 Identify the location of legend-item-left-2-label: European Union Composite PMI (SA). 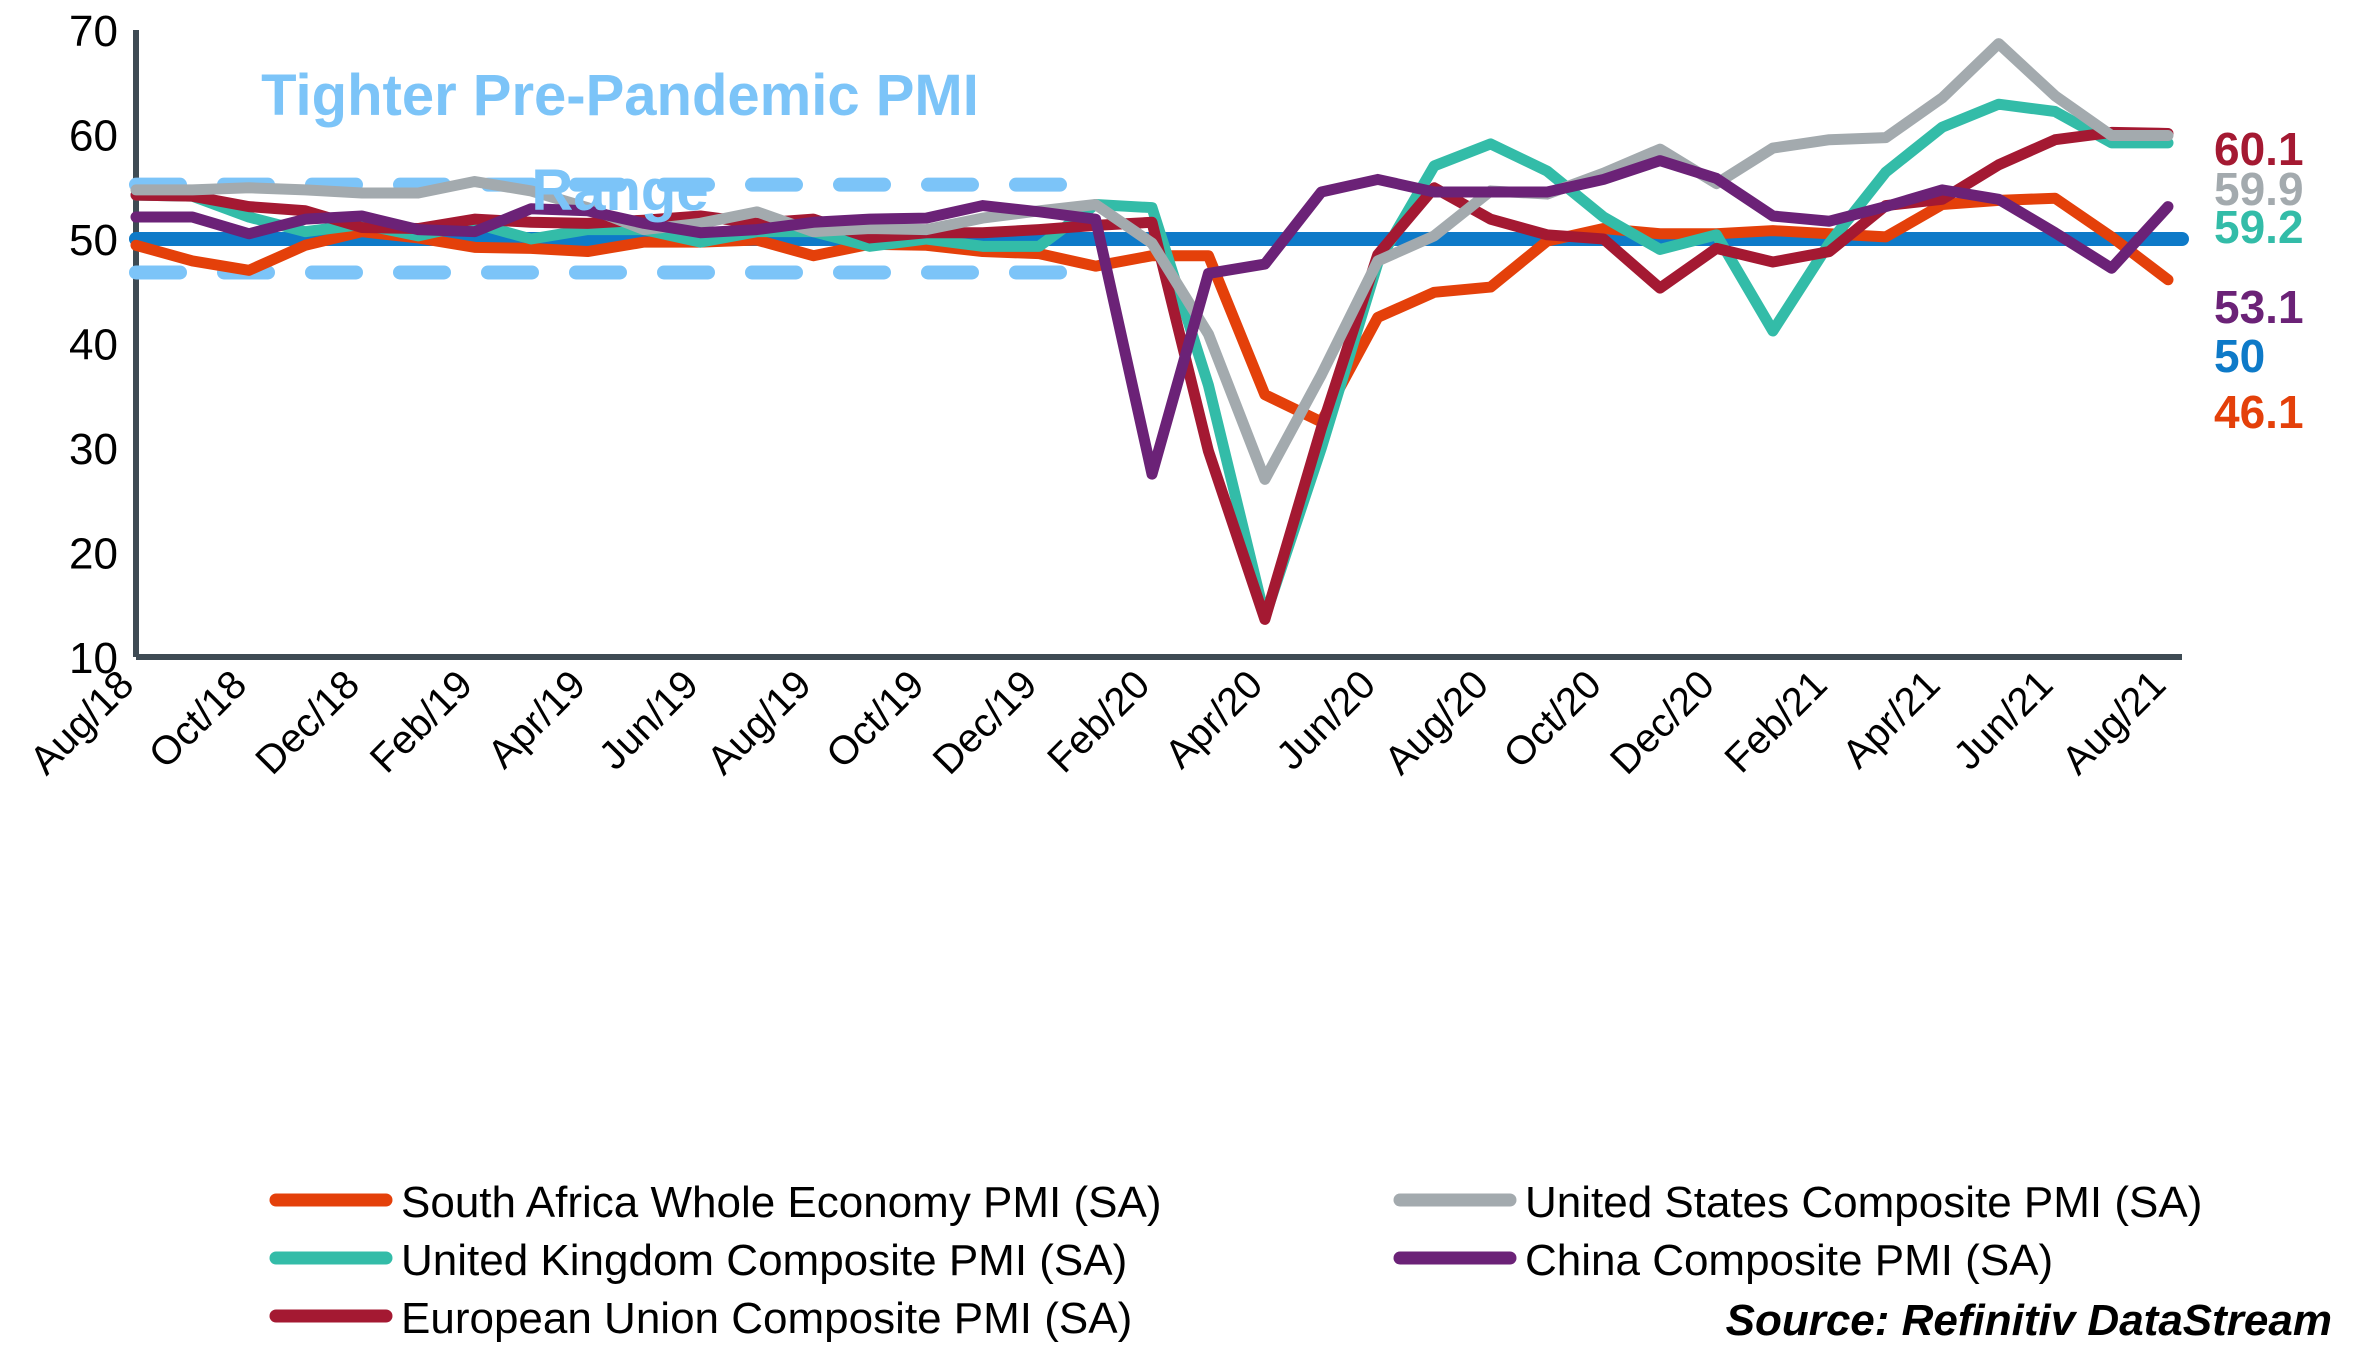
(766, 1318).